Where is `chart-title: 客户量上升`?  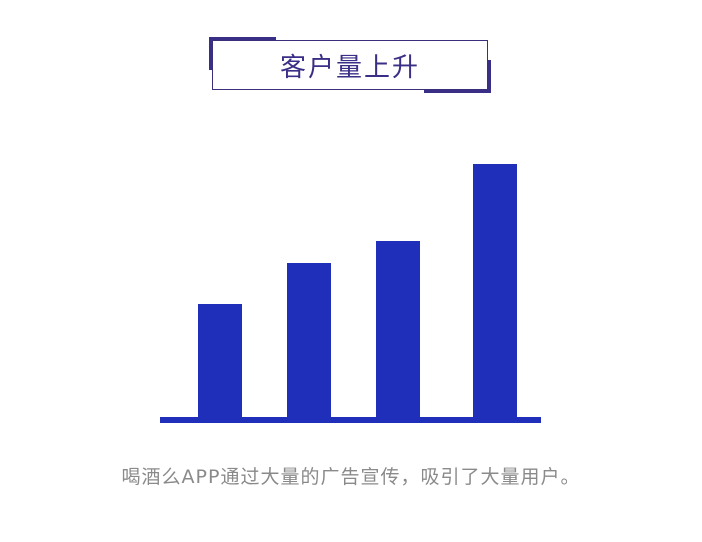 chart-title: 客户量上升 is located at coordinates (349, 67).